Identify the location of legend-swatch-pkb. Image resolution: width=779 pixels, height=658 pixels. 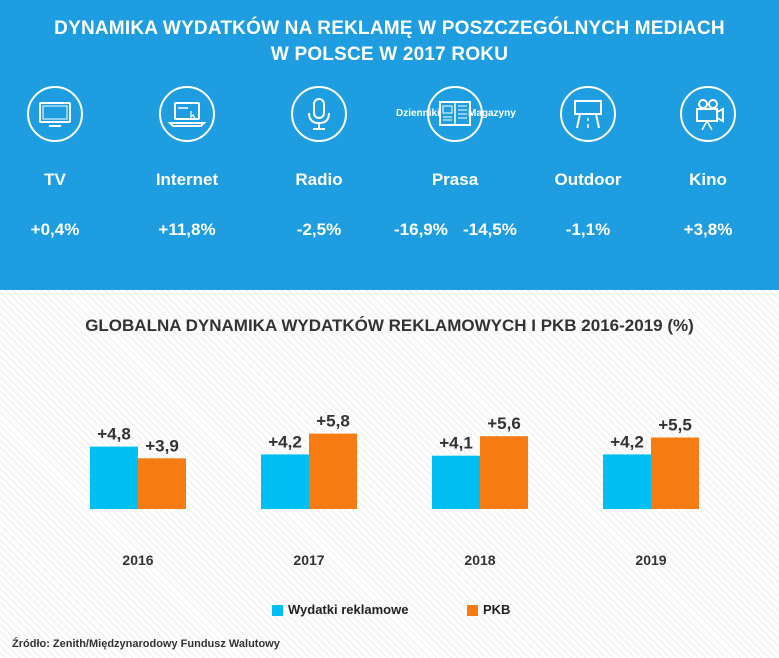
(472, 610).